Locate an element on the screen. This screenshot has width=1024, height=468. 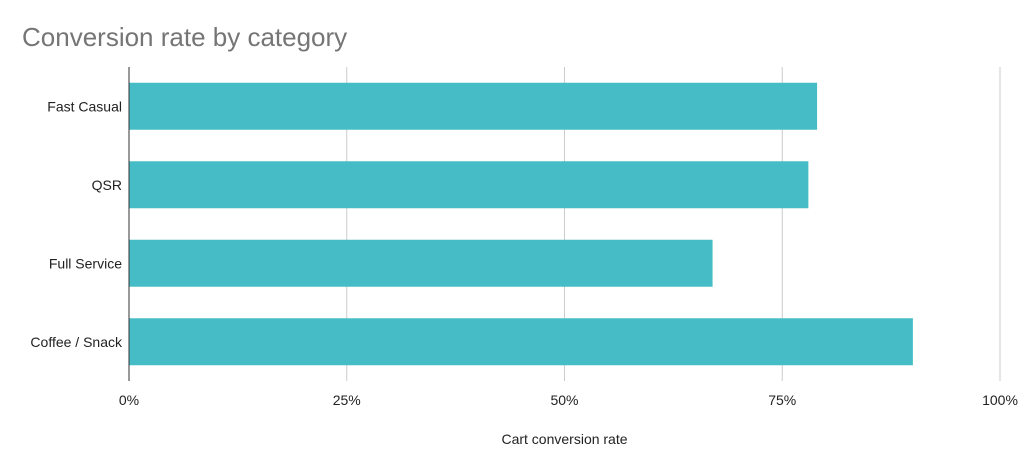
x-tick-label: 0% is located at coordinates (129, 400).